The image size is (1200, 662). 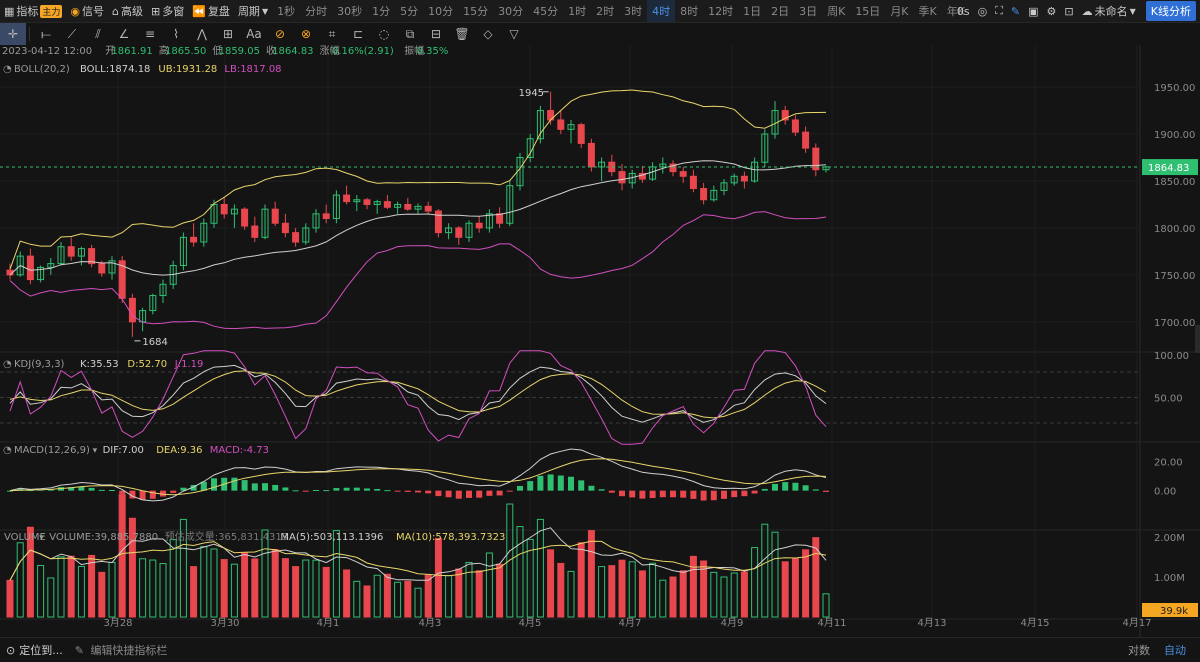 What do you see at coordinates (1175, 650) in the screenshot?
I see `auto-scale-toggle: 自动` at bounding box center [1175, 650].